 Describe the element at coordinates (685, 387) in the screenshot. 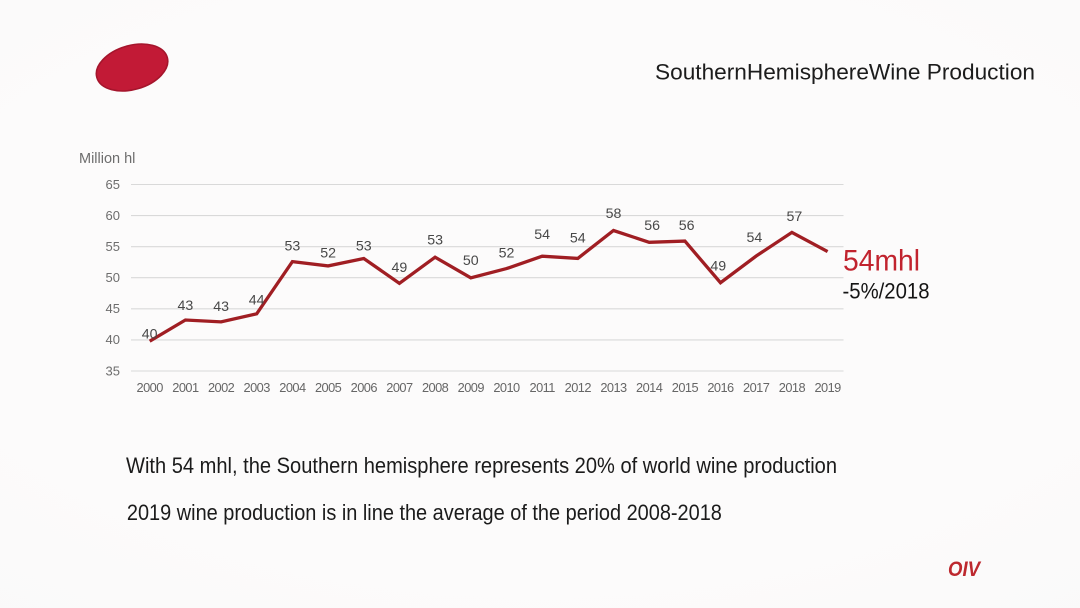

I see `svg-text: 2015` at that location.